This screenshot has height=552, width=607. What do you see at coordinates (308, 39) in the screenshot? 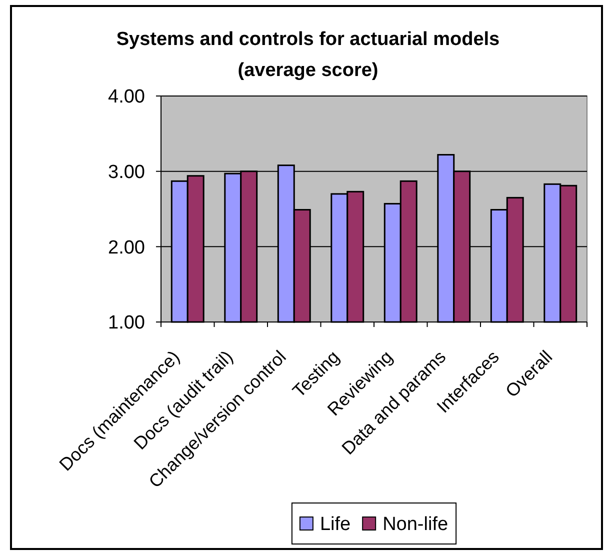
I see `chart-title: Systems and controls for actuarial models` at bounding box center [308, 39].